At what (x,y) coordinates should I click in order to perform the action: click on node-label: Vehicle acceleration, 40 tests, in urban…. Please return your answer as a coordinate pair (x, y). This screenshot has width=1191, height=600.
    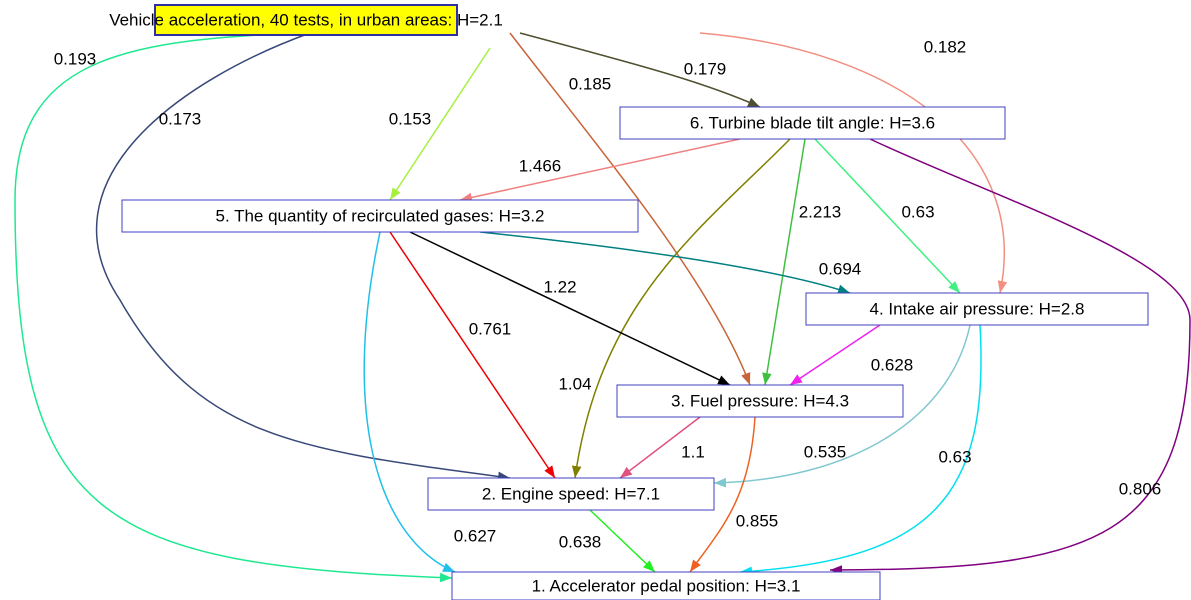
    Looking at the image, I should click on (306, 19).